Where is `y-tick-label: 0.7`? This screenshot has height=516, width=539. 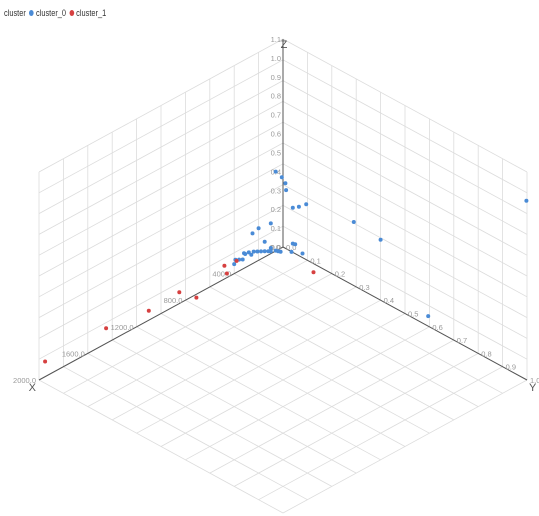
y-tick-label: 0.7 is located at coordinates (462, 340).